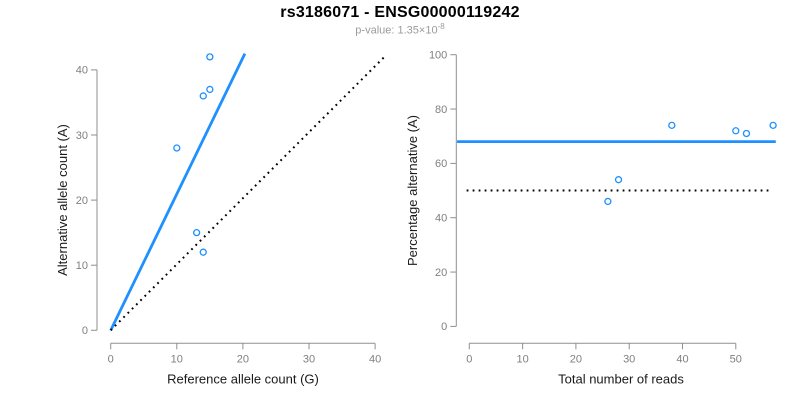  What do you see at coordinates (82, 266) in the screenshot?
I see `y-tick-label: 10` at bounding box center [82, 266].